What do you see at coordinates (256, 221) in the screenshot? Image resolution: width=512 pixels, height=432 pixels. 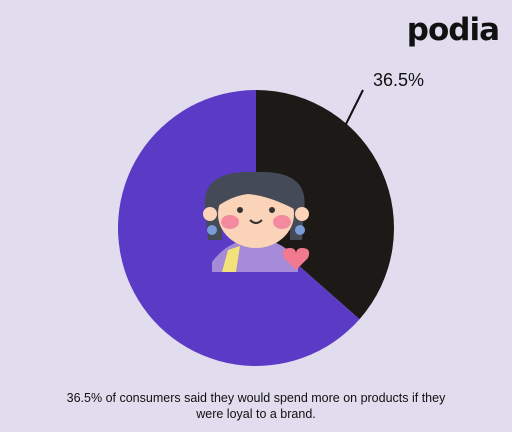 I see `avatar` at bounding box center [256, 221].